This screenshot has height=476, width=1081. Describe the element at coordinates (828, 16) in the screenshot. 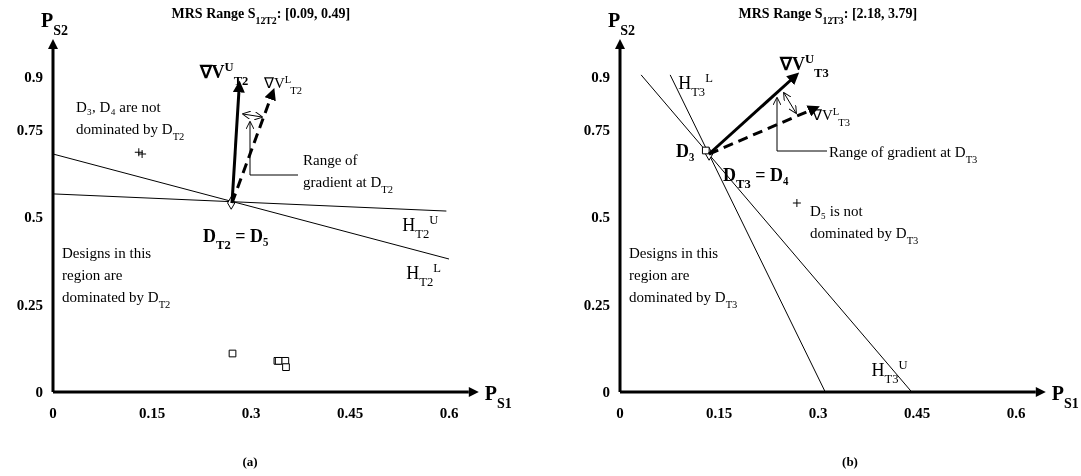

I see `chart-title: MRS Range S$_{12T3}$: [2.18, 3.79]` at that location.